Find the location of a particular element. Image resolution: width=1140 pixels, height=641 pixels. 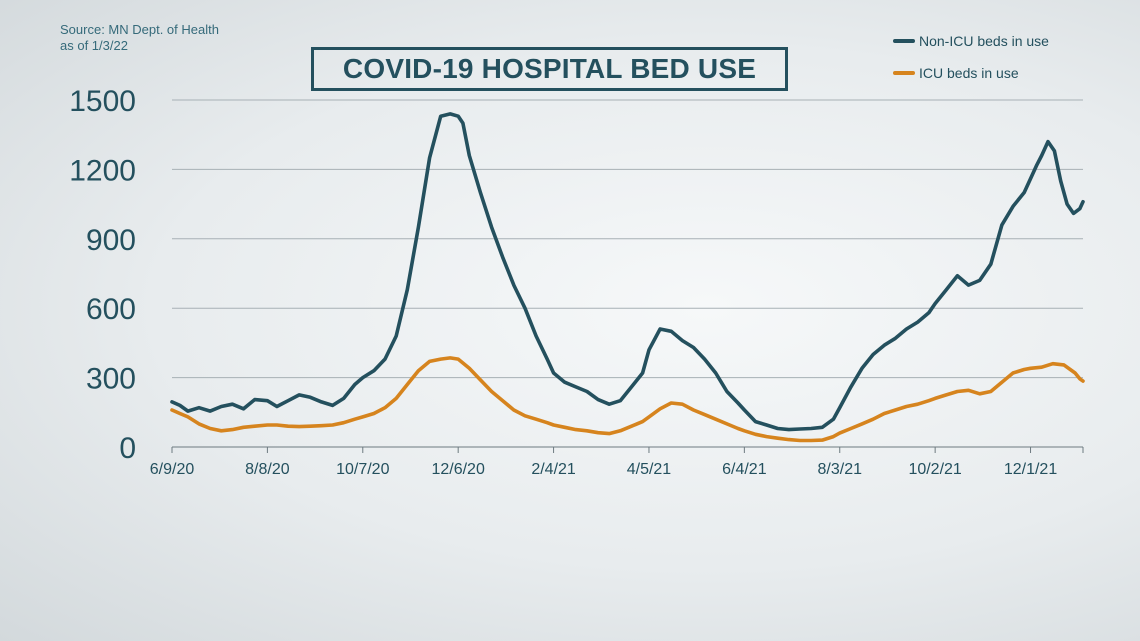

legend: Non-ICU beds in use ICU beds in use is located at coordinates (971, 62).